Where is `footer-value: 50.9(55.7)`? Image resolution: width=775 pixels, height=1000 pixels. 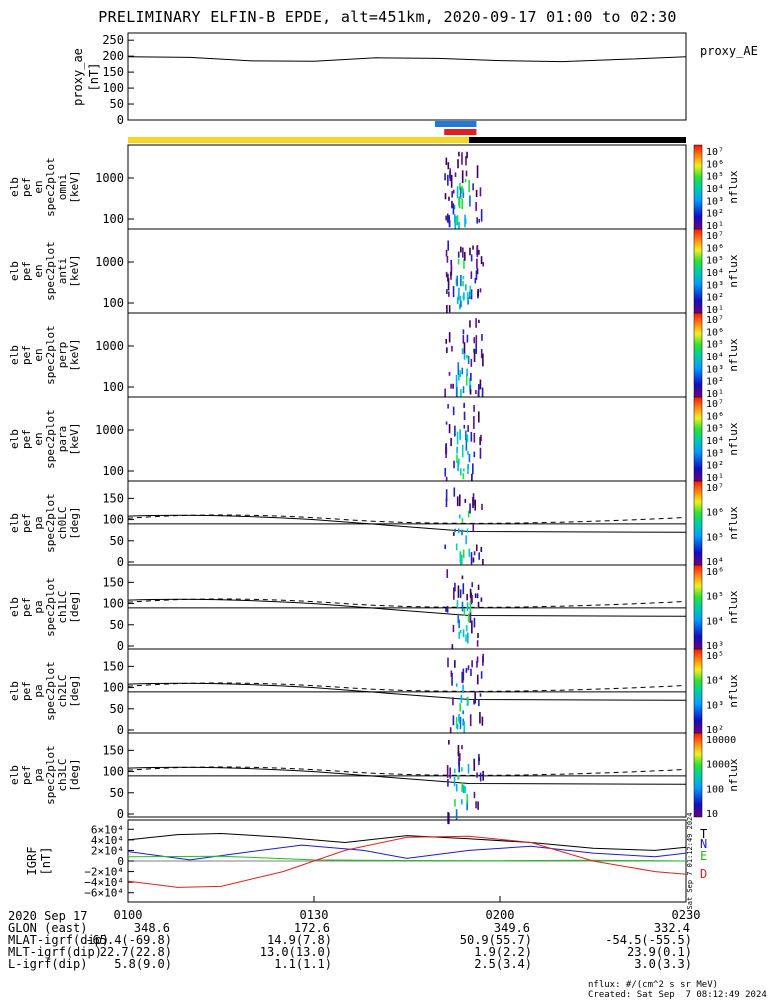
footer-value: 50.9(55.7) is located at coordinates (495, 940).